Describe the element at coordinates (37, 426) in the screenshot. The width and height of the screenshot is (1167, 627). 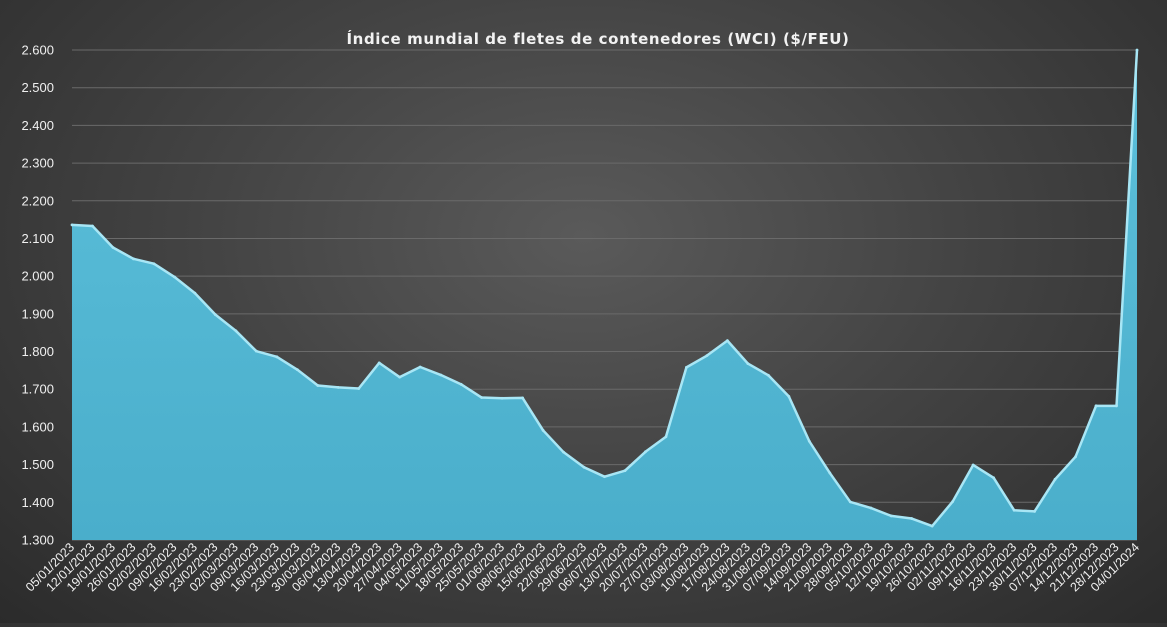
I see `y-tick-label: 1.600` at that location.